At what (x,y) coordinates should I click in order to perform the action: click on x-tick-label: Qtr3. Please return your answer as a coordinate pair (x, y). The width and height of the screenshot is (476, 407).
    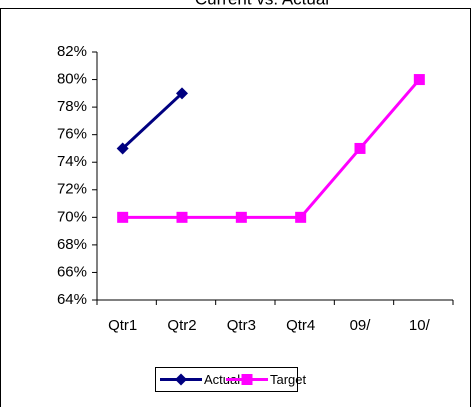
    Looking at the image, I should click on (241, 325).